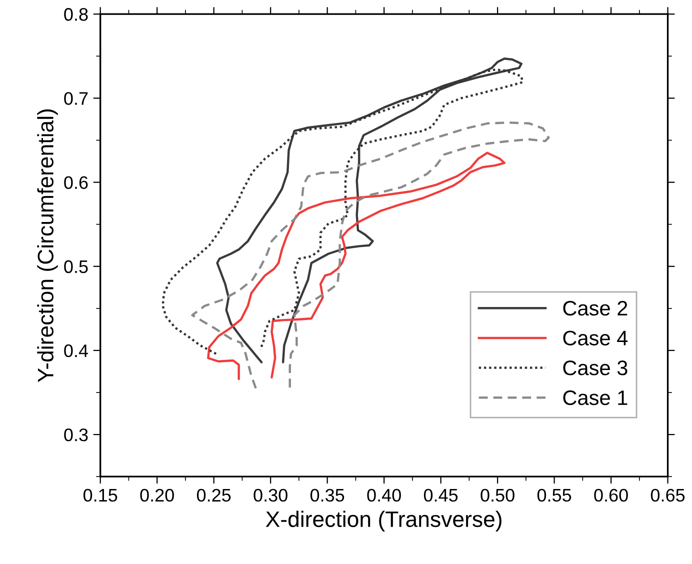  What do you see at coordinates (554, 495) in the screenshot?
I see `x-tick-label: 0.55` at bounding box center [554, 495].